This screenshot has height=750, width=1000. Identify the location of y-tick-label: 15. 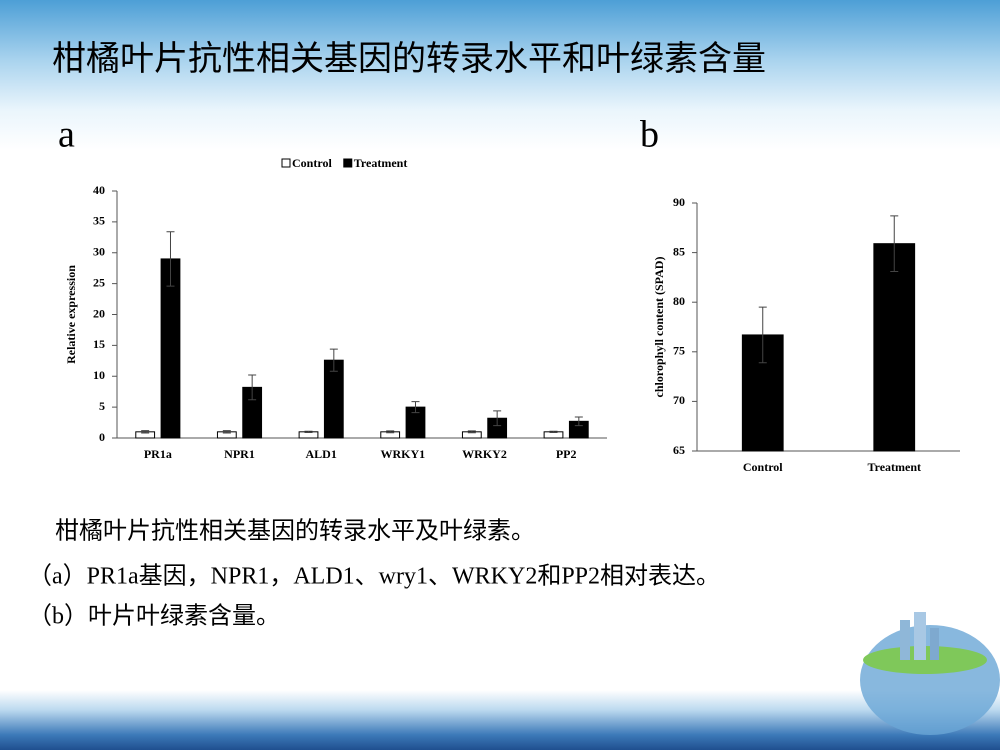
(99, 344).